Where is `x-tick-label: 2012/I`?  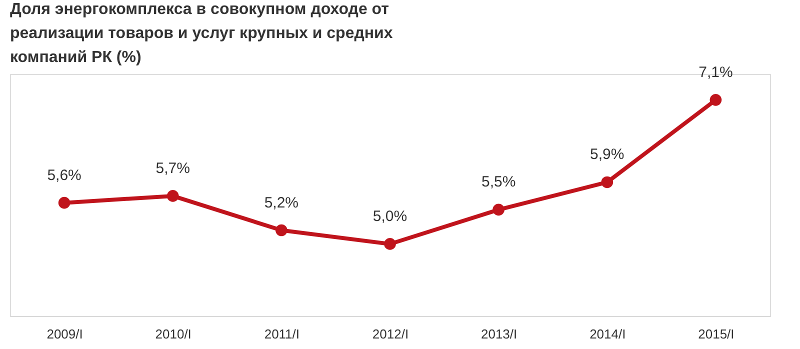
x-tick-label: 2012/I is located at coordinates (390, 334).